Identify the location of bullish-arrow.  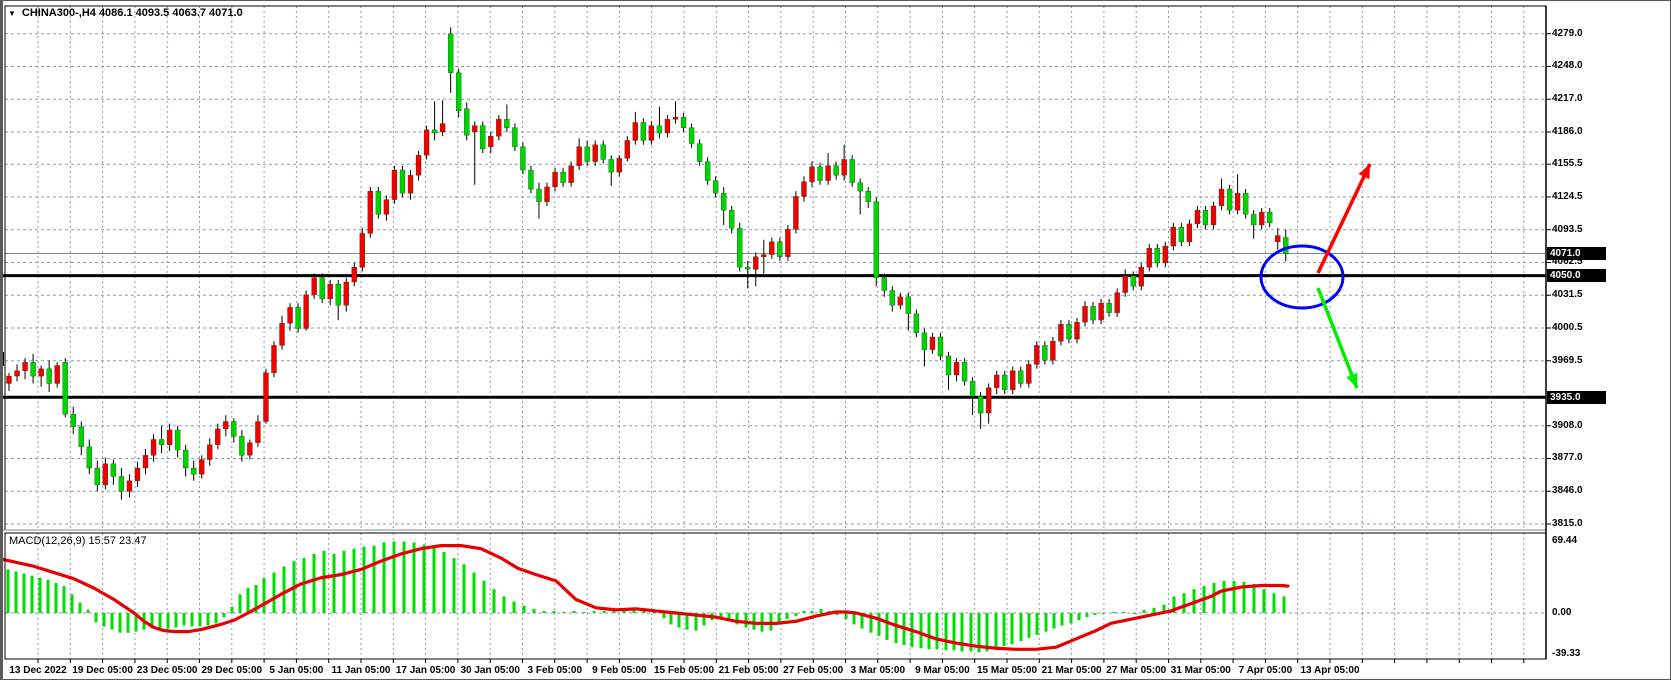
(1344, 218).